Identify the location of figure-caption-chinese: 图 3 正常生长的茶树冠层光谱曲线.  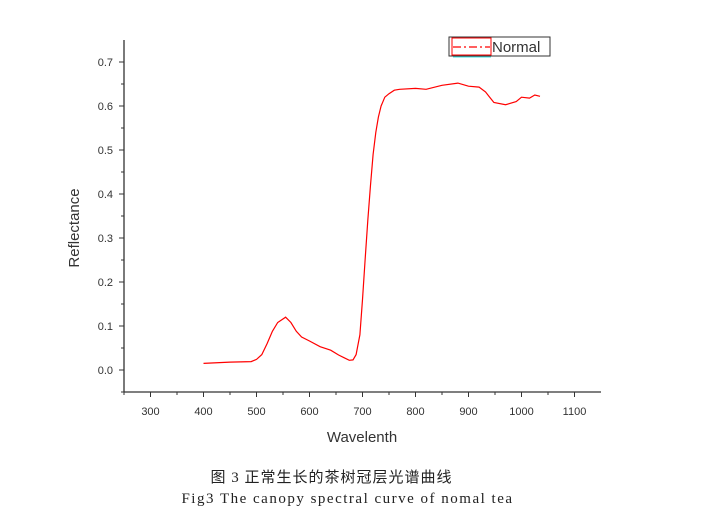
(331, 478).